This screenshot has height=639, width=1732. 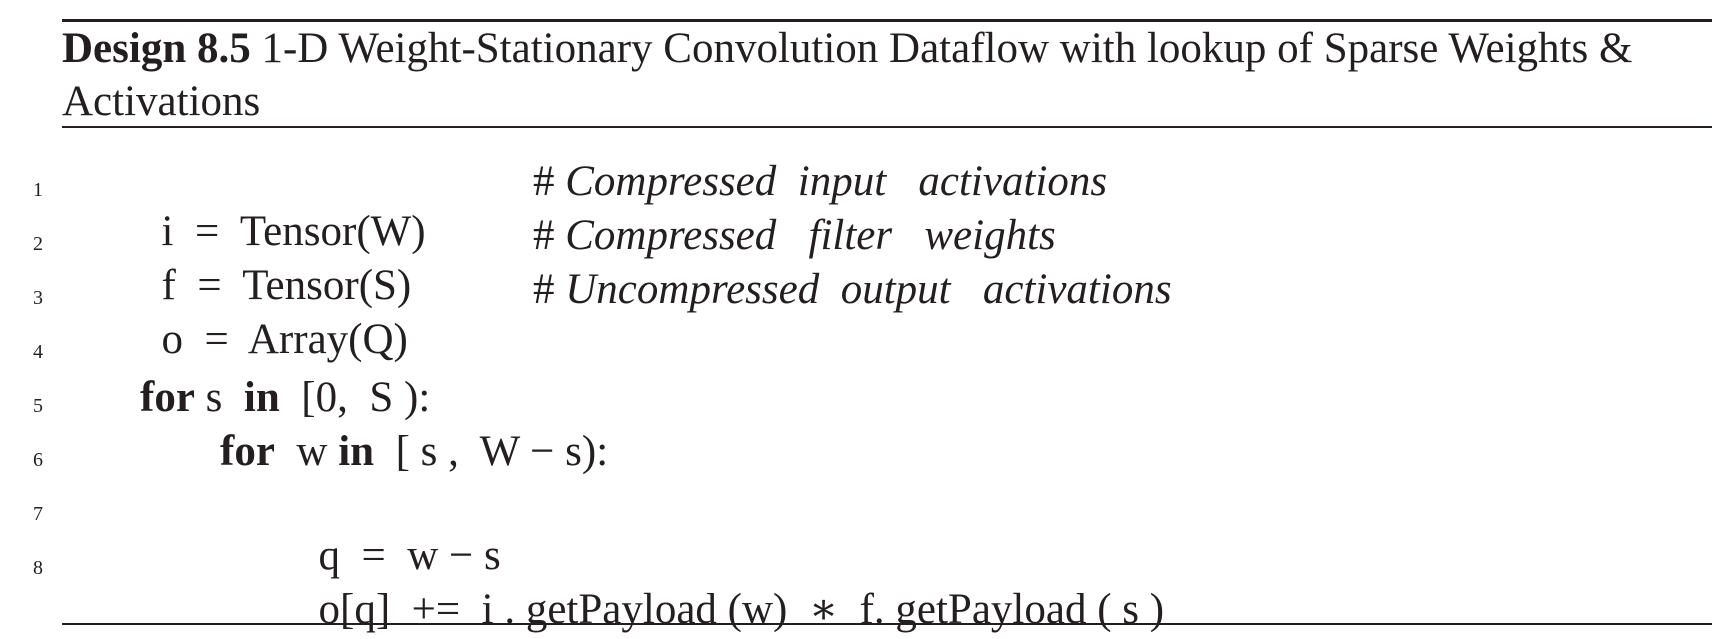 What do you see at coordinates (38, 244) in the screenshot?
I see `line-number: 2` at bounding box center [38, 244].